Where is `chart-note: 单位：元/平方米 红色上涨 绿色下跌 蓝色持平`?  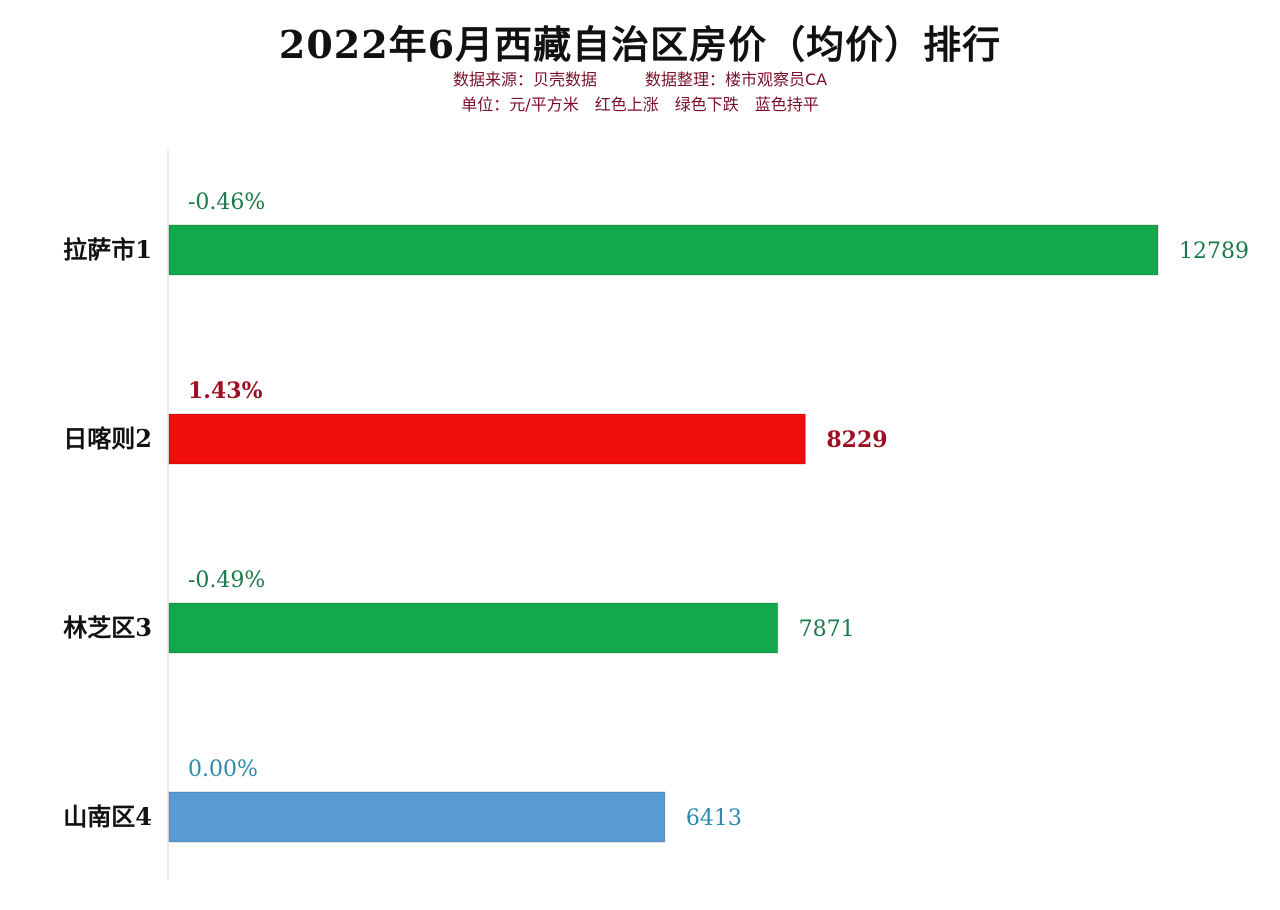 chart-note: 单位：元/平方米 红色上涨 绿色下跌 蓝色持平 is located at coordinates (640, 104).